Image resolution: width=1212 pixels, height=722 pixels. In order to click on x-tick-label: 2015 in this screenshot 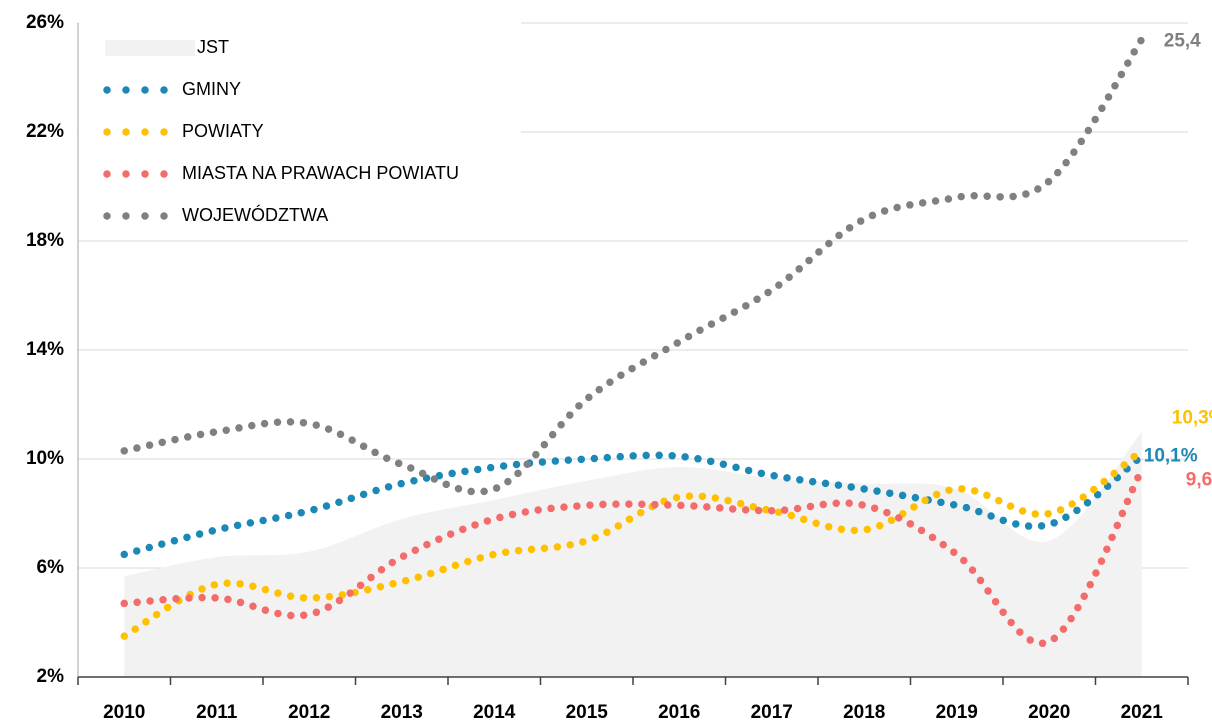, I will do `click(587, 712)`.